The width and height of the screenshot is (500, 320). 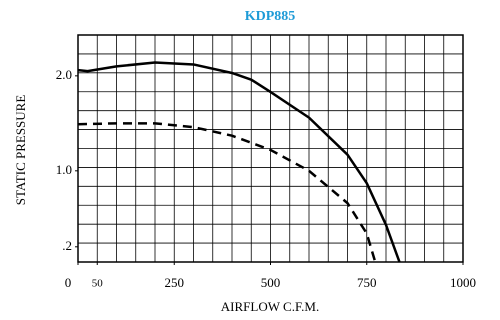 I want to click on x-tick-label: 0, so click(x=68, y=282).